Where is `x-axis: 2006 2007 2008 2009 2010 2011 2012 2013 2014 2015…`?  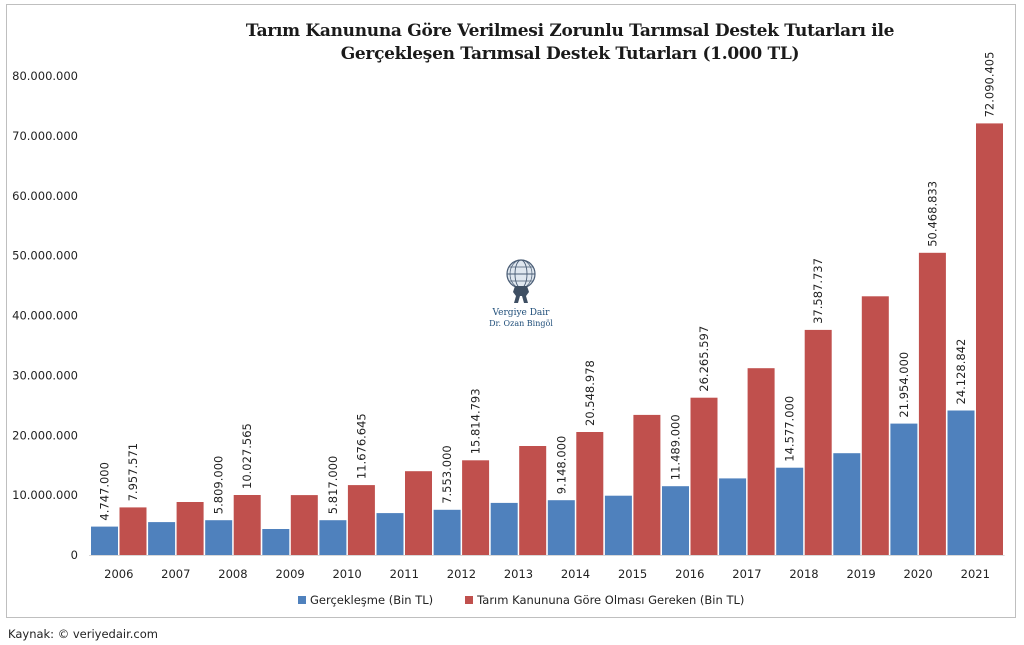
x-axis: 2006 2007 2008 2009 2010 2011 2012 2013 2014 2015… is located at coordinates (547, 574).